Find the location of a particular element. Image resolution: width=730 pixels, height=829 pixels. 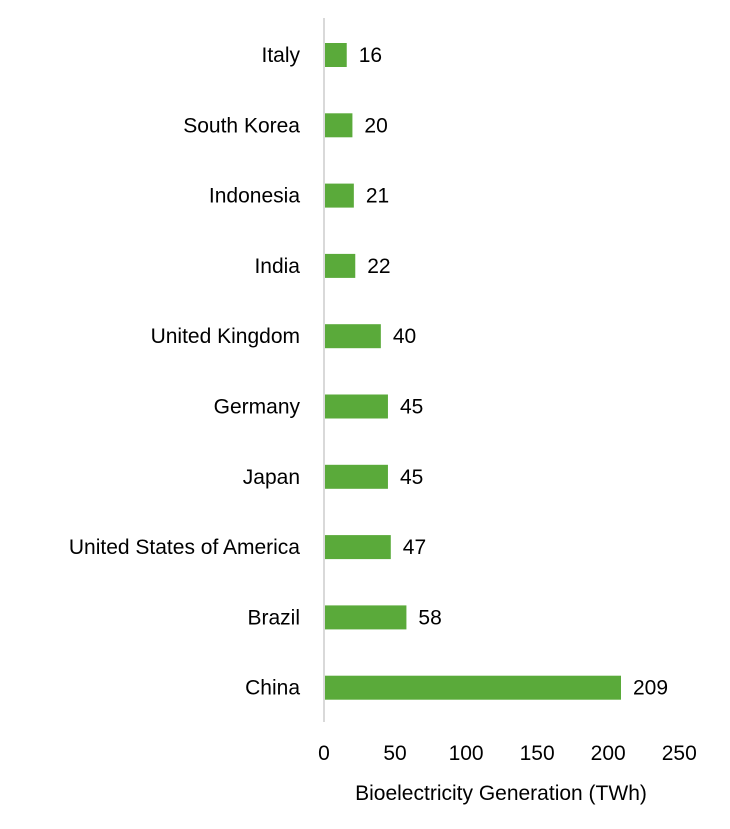

value-label-india: 22 is located at coordinates (378, 266).